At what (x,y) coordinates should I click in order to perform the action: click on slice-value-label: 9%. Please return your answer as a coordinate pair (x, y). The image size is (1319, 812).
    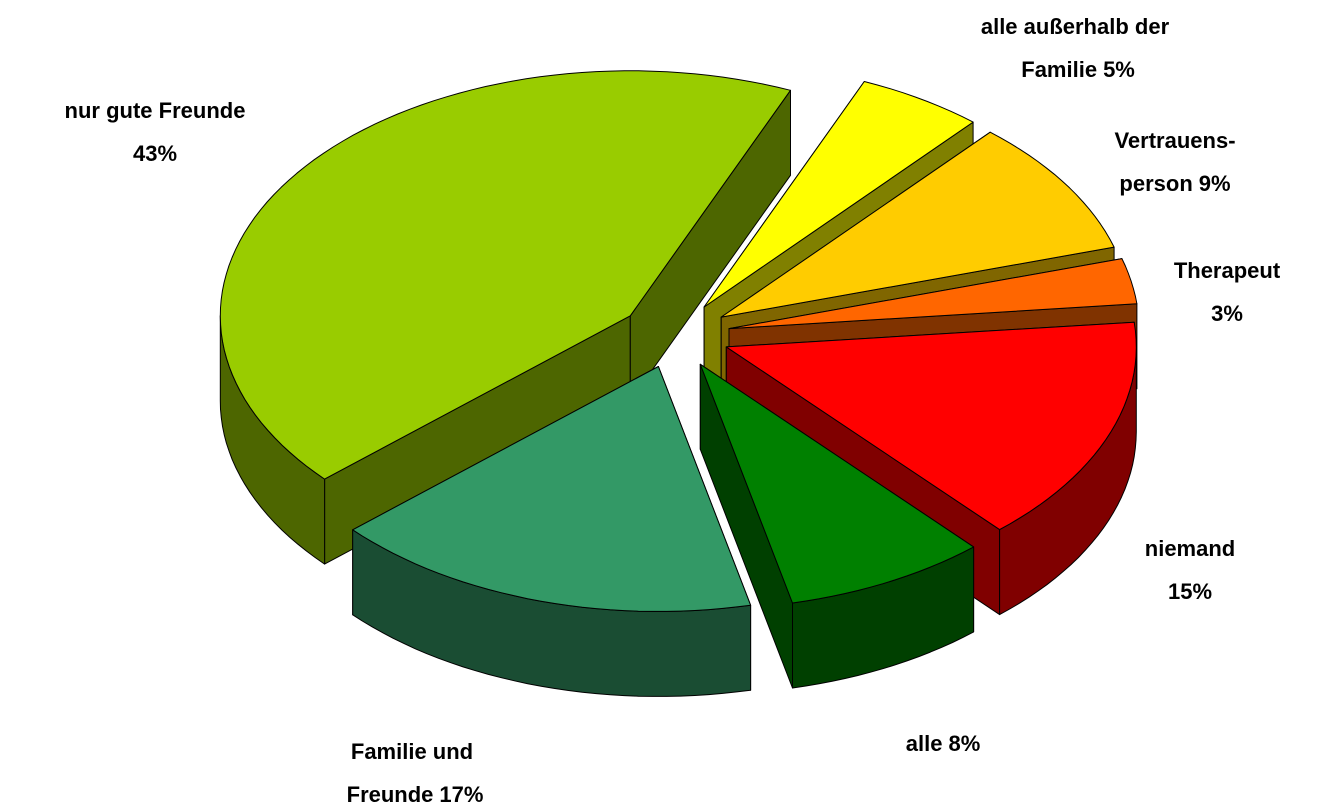
    Looking at the image, I should click on (1215, 183).